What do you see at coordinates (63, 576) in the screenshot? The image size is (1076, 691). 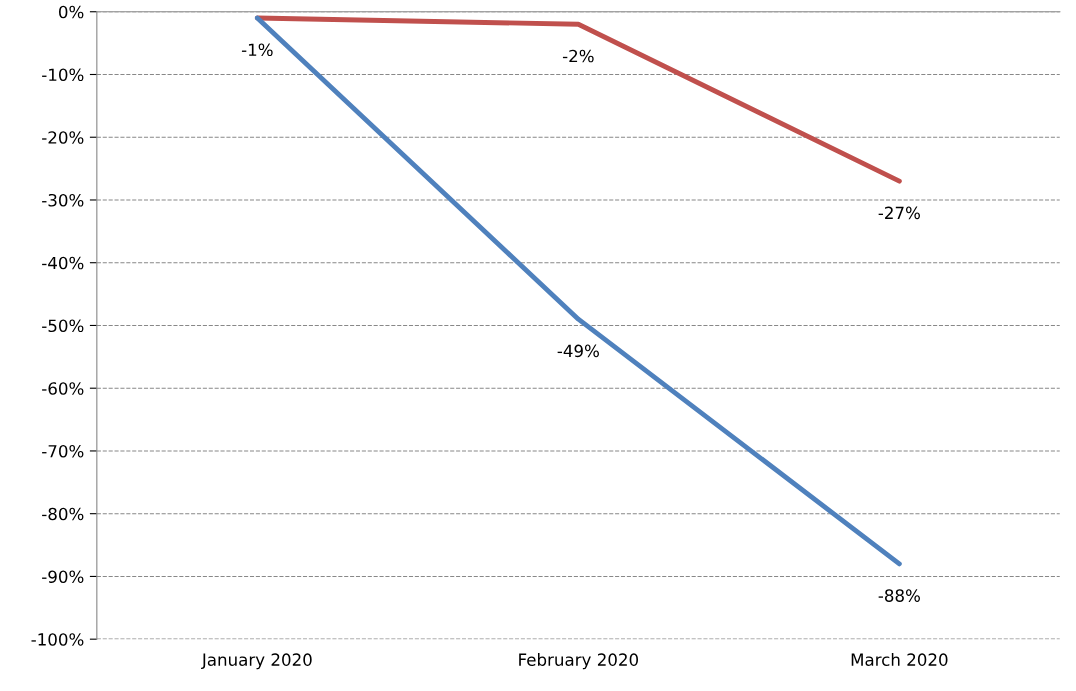 I see `y-tick-label: -90%` at bounding box center [63, 576].